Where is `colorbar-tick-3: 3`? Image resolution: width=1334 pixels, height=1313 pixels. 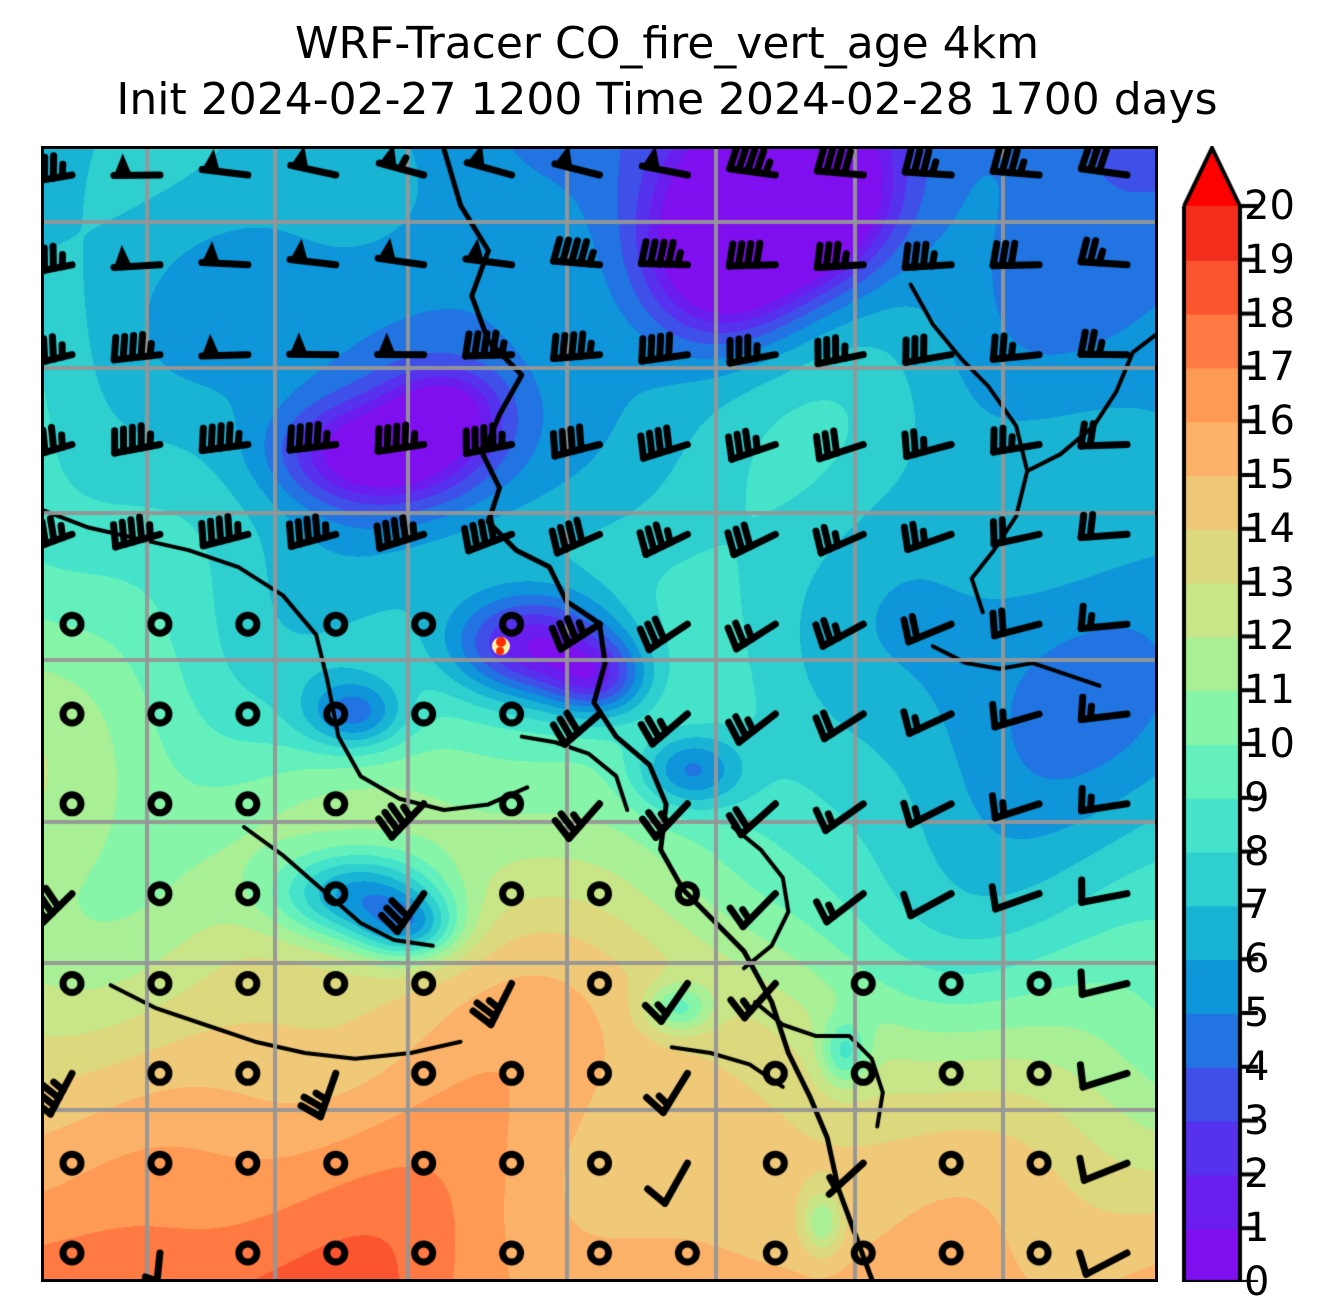 colorbar-tick-3: 3 is located at coordinates (1257, 1120).